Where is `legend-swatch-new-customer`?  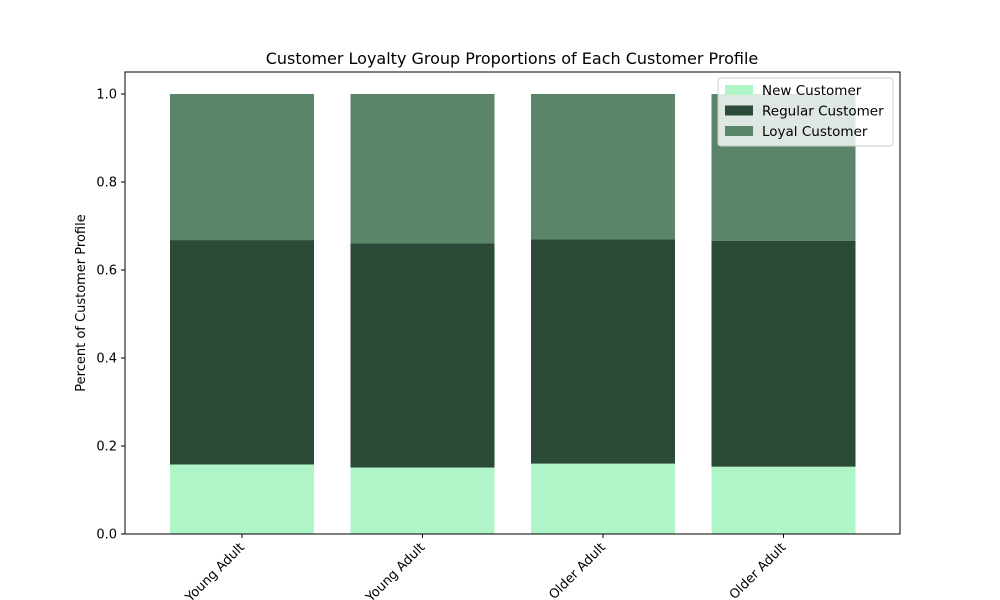 legend-swatch-new-customer is located at coordinates (739, 90).